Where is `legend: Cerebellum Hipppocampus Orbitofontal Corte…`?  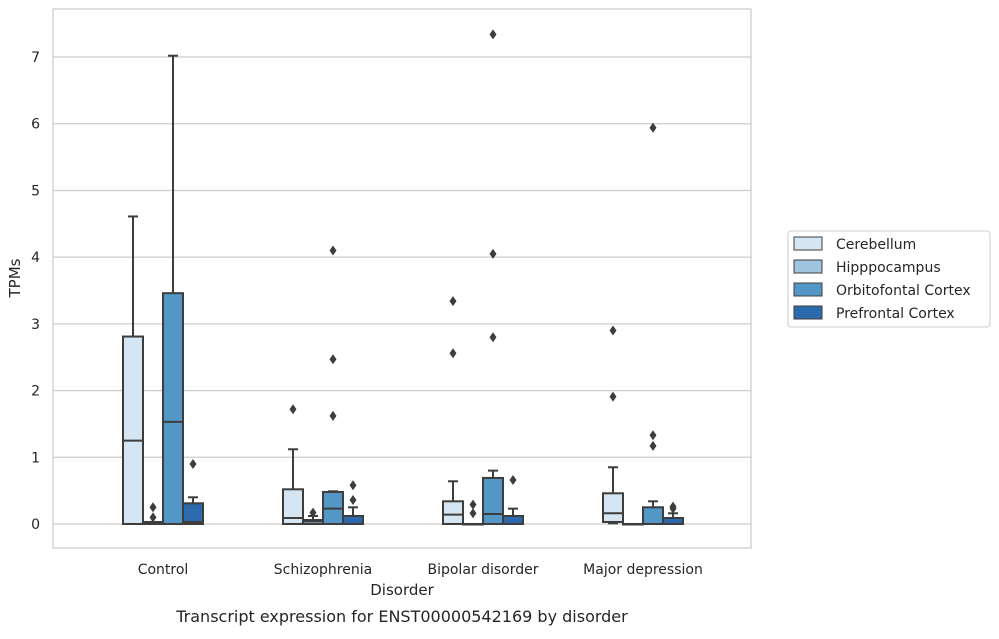
legend: Cerebellum Hipppocampus Orbitofontal Corte… is located at coordinates (889, 279).